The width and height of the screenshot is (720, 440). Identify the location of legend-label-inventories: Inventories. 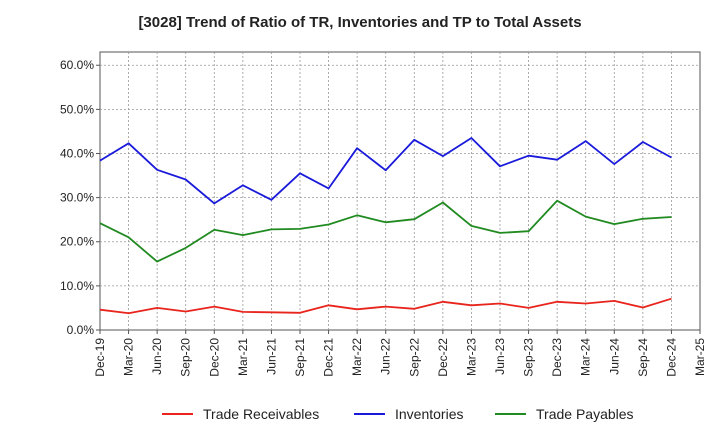
(429, 414).